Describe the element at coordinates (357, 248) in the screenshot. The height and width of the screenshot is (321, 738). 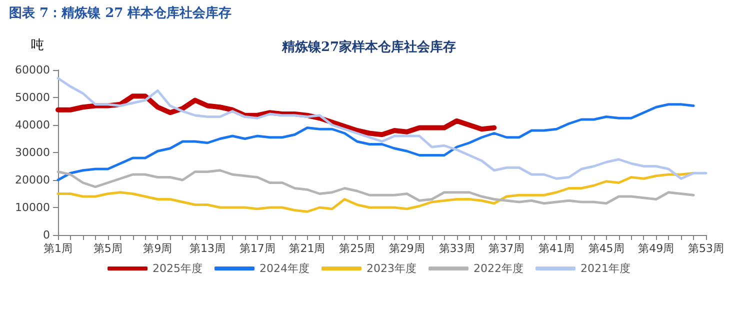
I see `x-tick-label: 第25周` at that location.